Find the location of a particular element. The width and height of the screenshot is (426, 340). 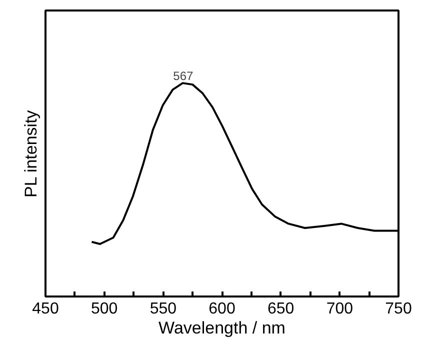

x-tick-label: 600 is located at coordinates (222, 309).